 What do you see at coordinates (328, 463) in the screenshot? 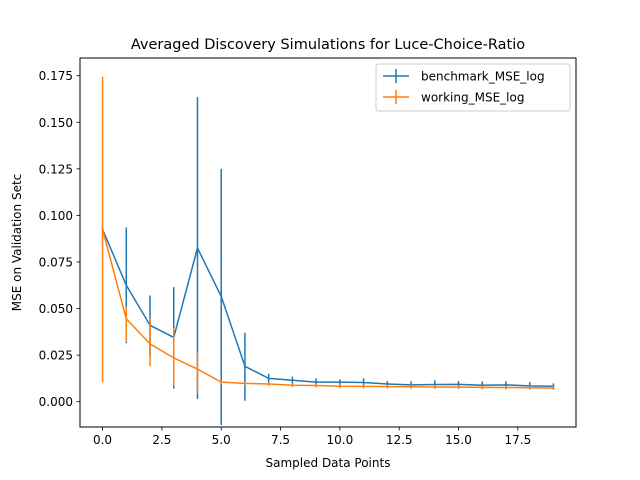
I see `x-axis-label: Sampled Data Points` at bounding box center [328, 463].